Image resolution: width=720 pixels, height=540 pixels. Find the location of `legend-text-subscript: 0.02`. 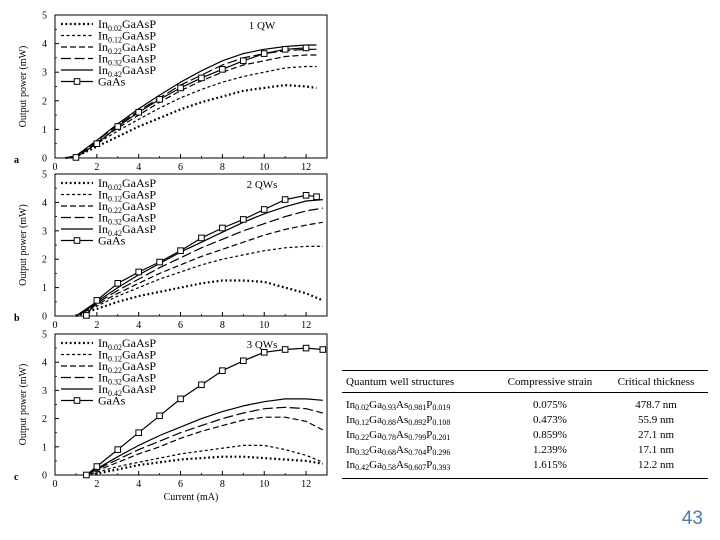

legend-text-subscript: 0.02 is located at coordinates (115, 347).